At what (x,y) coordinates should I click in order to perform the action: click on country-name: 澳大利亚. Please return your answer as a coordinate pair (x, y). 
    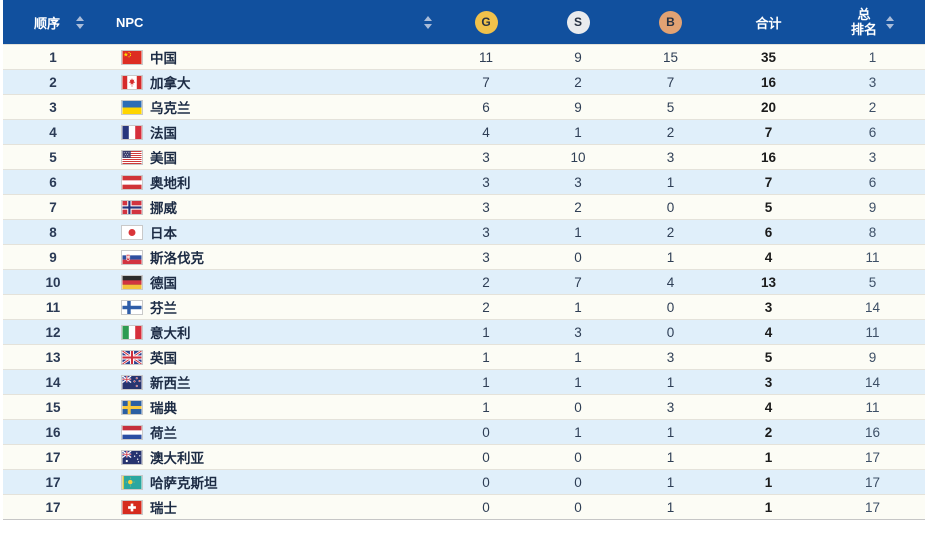
    Looking at the image, I should click on (177, 458).